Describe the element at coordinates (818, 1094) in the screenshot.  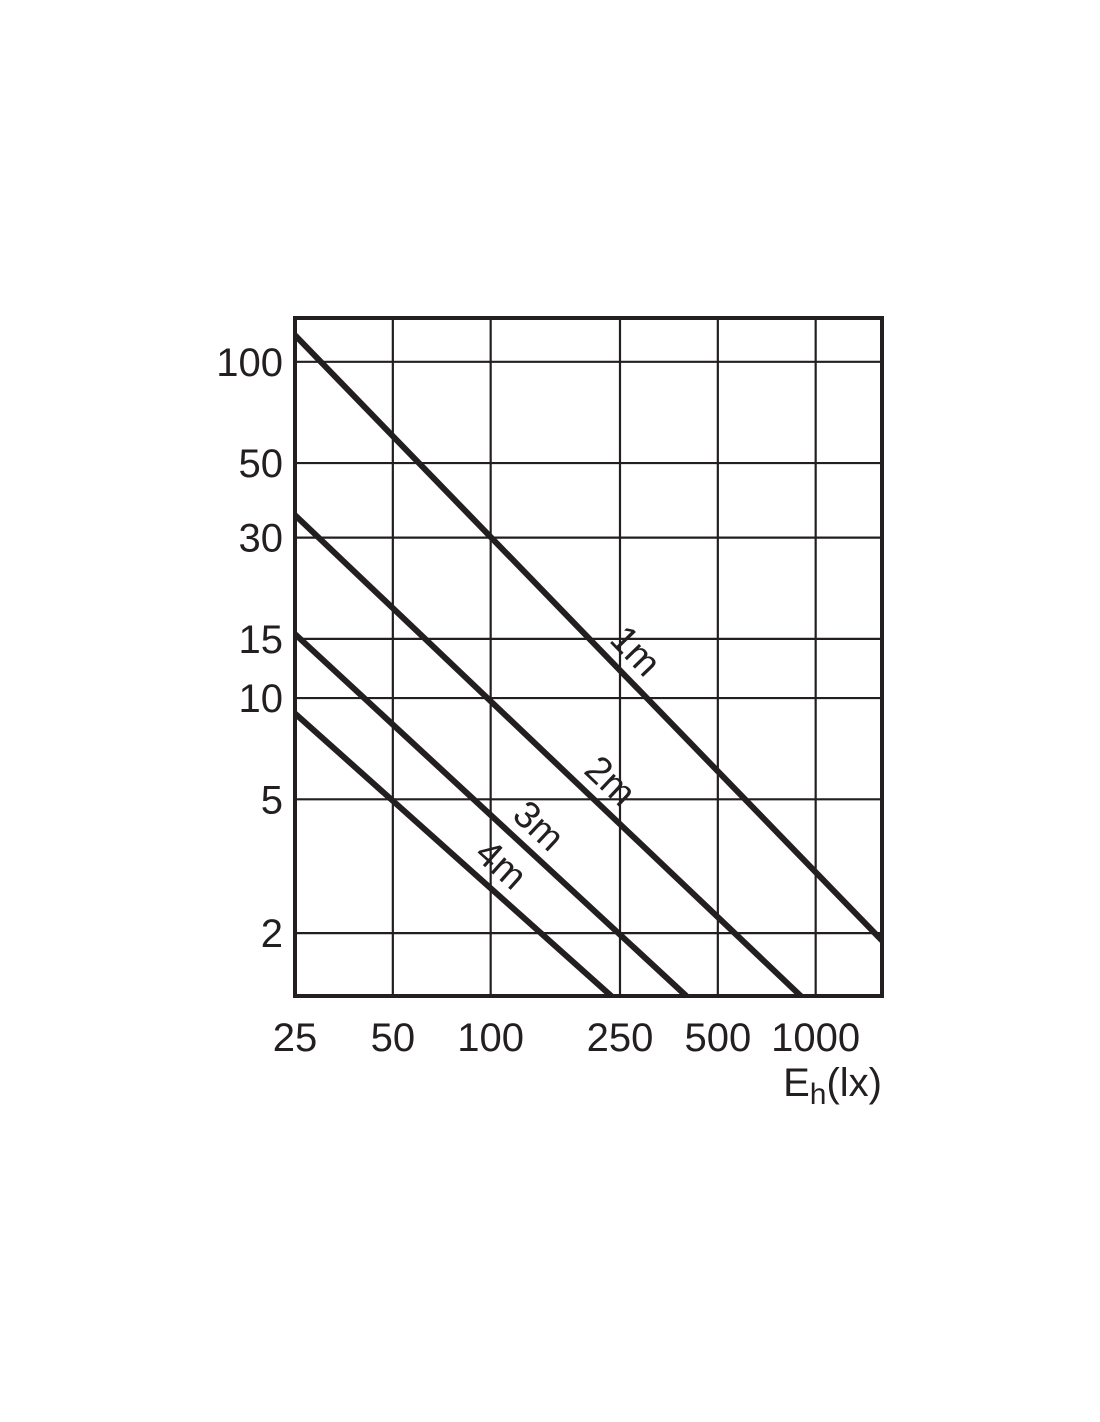
I see `x-axis-label-subscript: h` at that location.